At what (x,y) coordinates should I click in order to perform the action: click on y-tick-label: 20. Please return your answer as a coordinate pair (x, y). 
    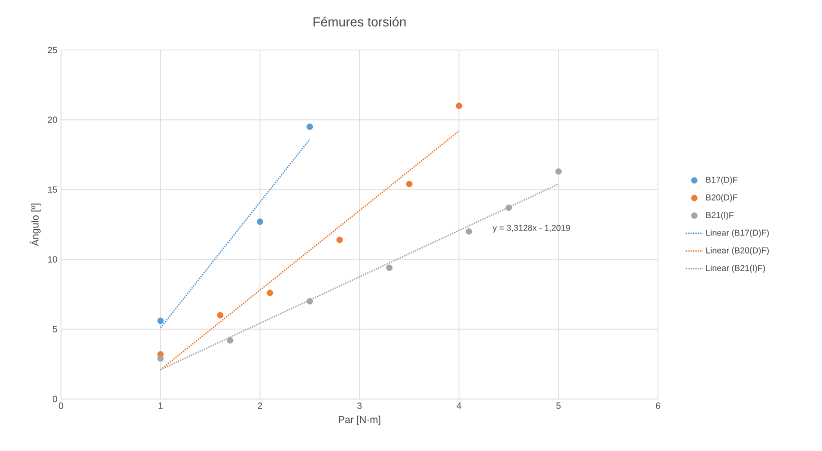
    Looking at the image, I should click on (53, 119).